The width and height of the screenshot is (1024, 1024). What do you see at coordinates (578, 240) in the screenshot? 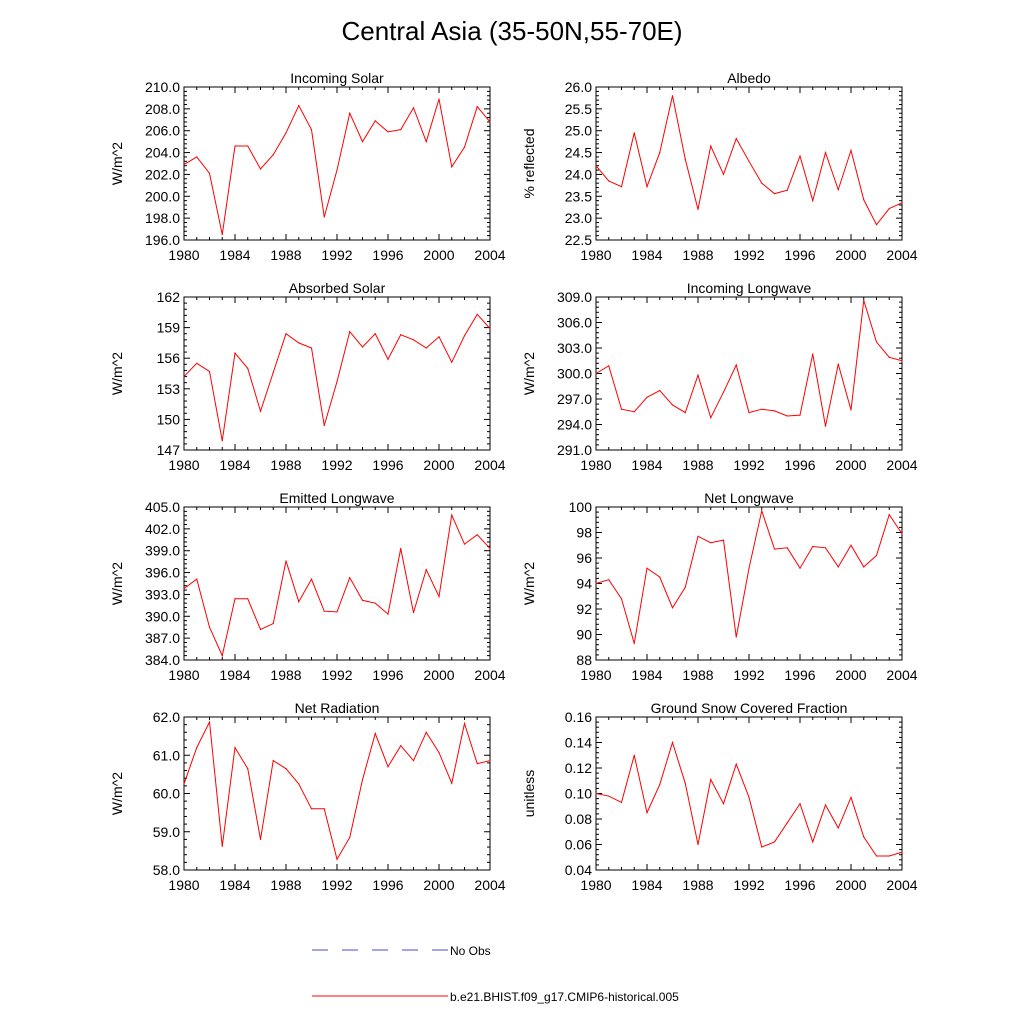
I see `y-tick-label: 22.5` at bounding box center [578, 240].